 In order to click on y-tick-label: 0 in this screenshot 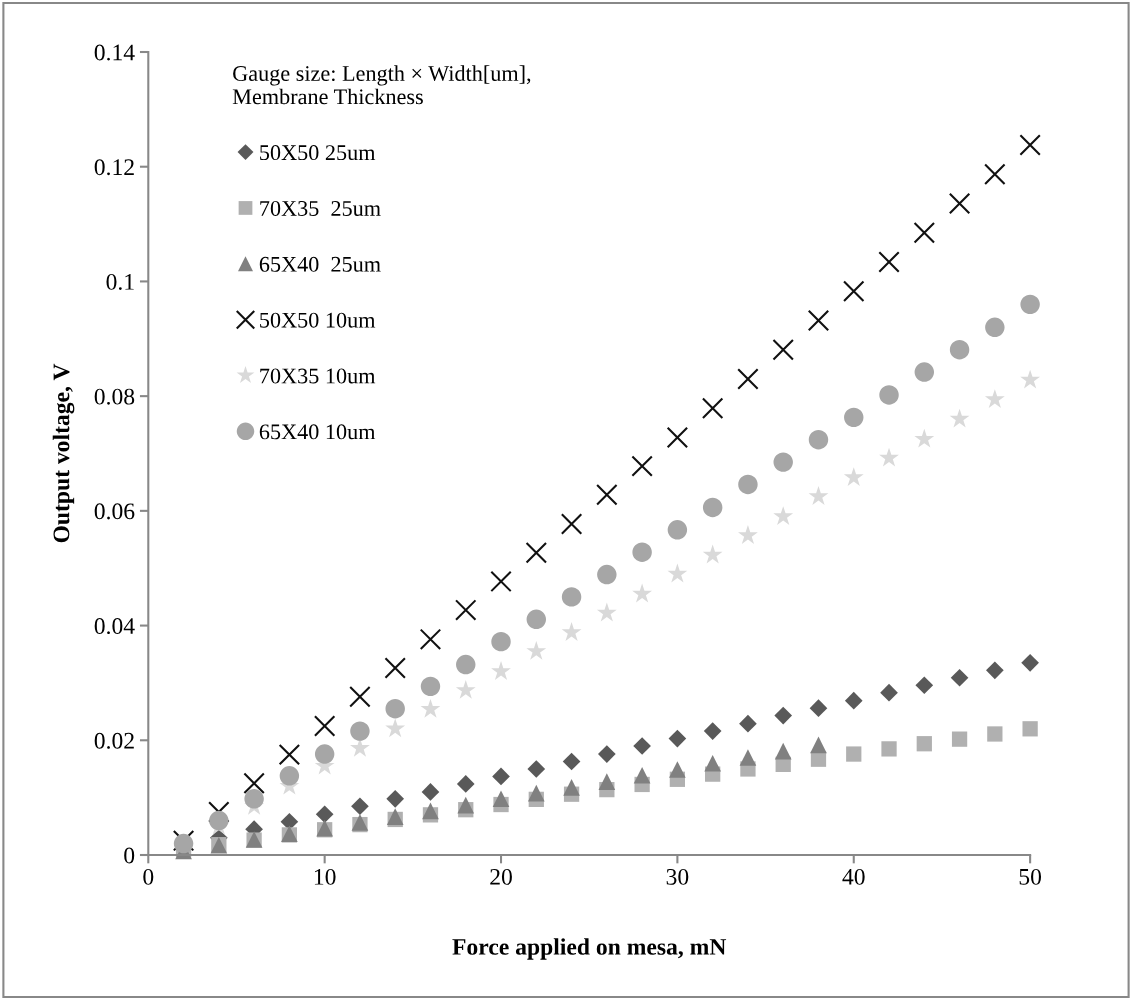, I will do `click(129, 855)`.